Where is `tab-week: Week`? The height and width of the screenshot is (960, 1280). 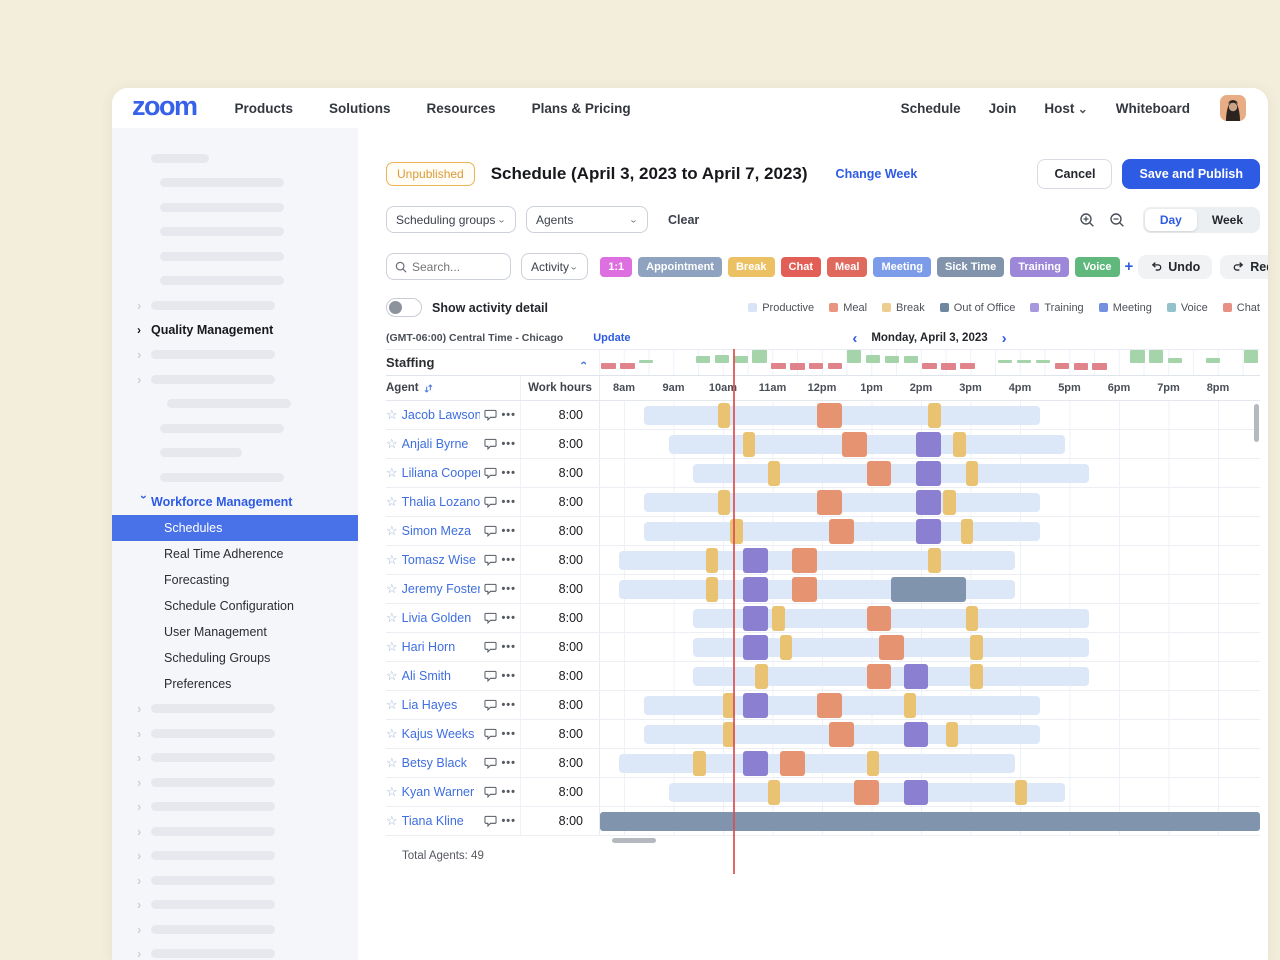 tab-week: Week is located at coordinates (1227, 219).